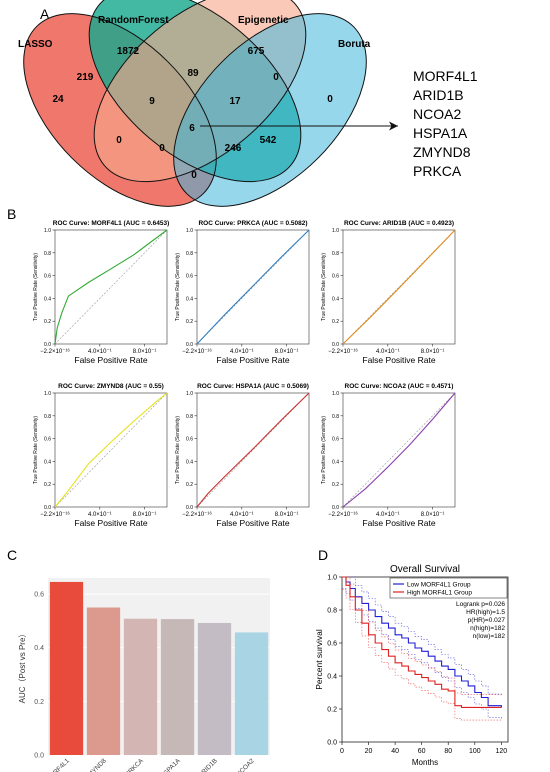 Image resolution: width=550 pixels, height=772 pixels. What do you see at coordinates (252, 223) in the screenshot?
I see `roc-title: ROC Curve: PRKCA (AUC = 0.5082)` at bounding box center [252, 223].